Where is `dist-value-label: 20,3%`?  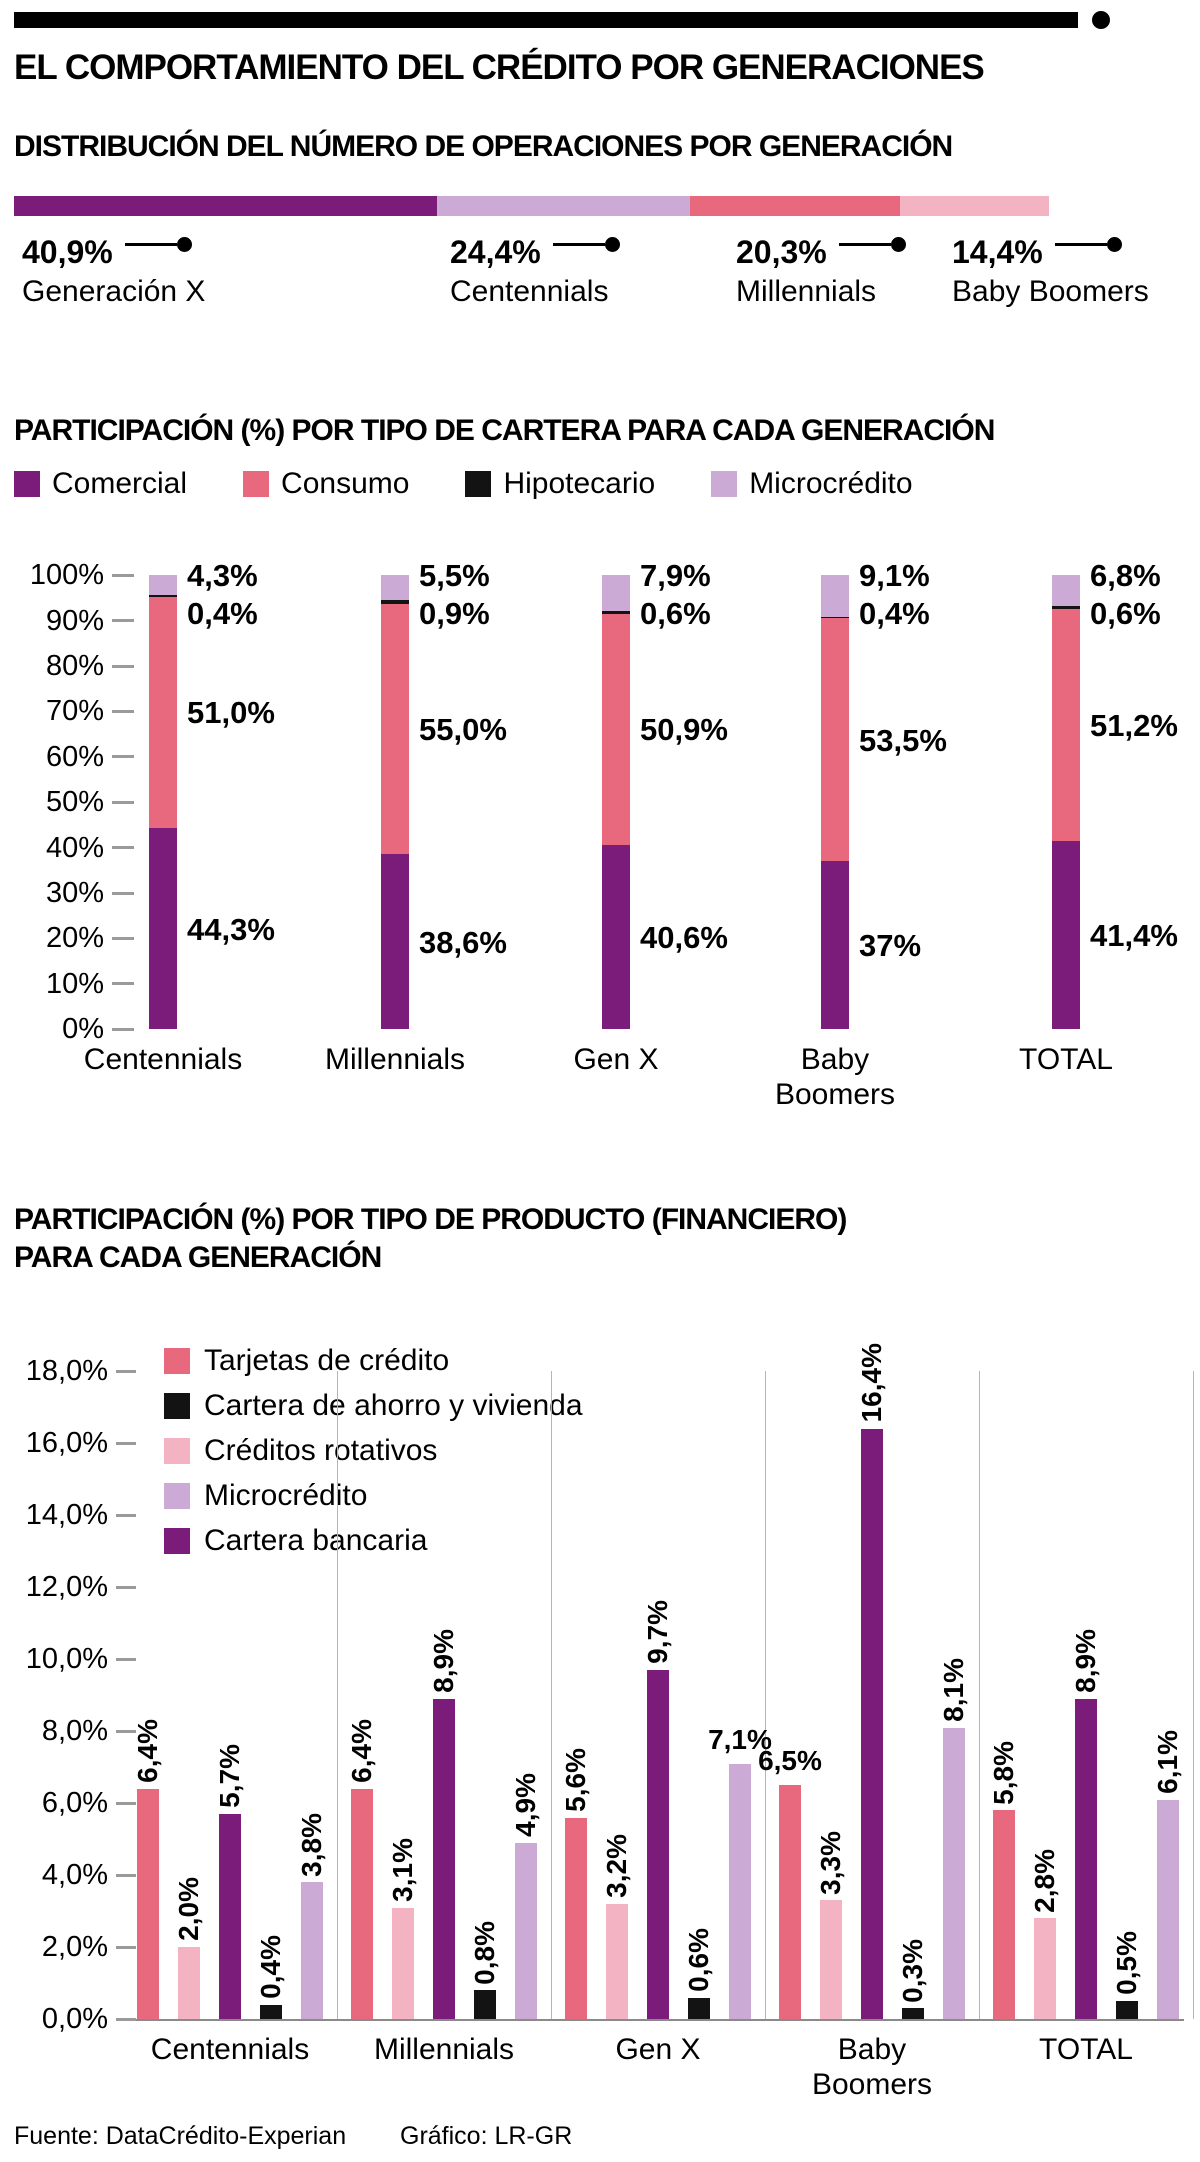 dist-value-label: 20,3% is located at coordinates (781, 251).